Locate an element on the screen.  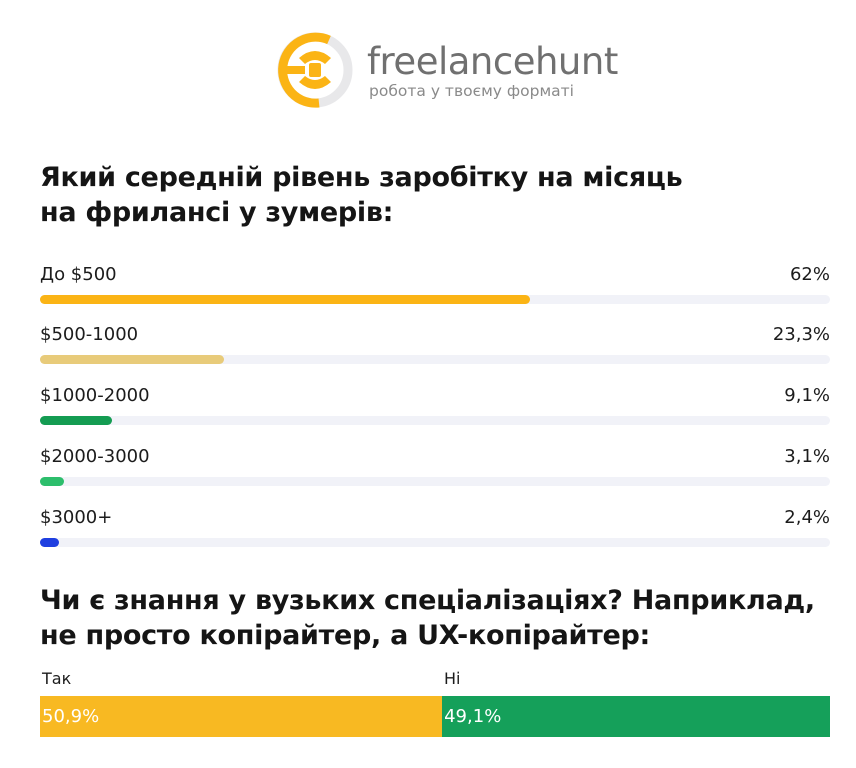
split-no-segment: 49,1% is located at coordinates (636, 716).